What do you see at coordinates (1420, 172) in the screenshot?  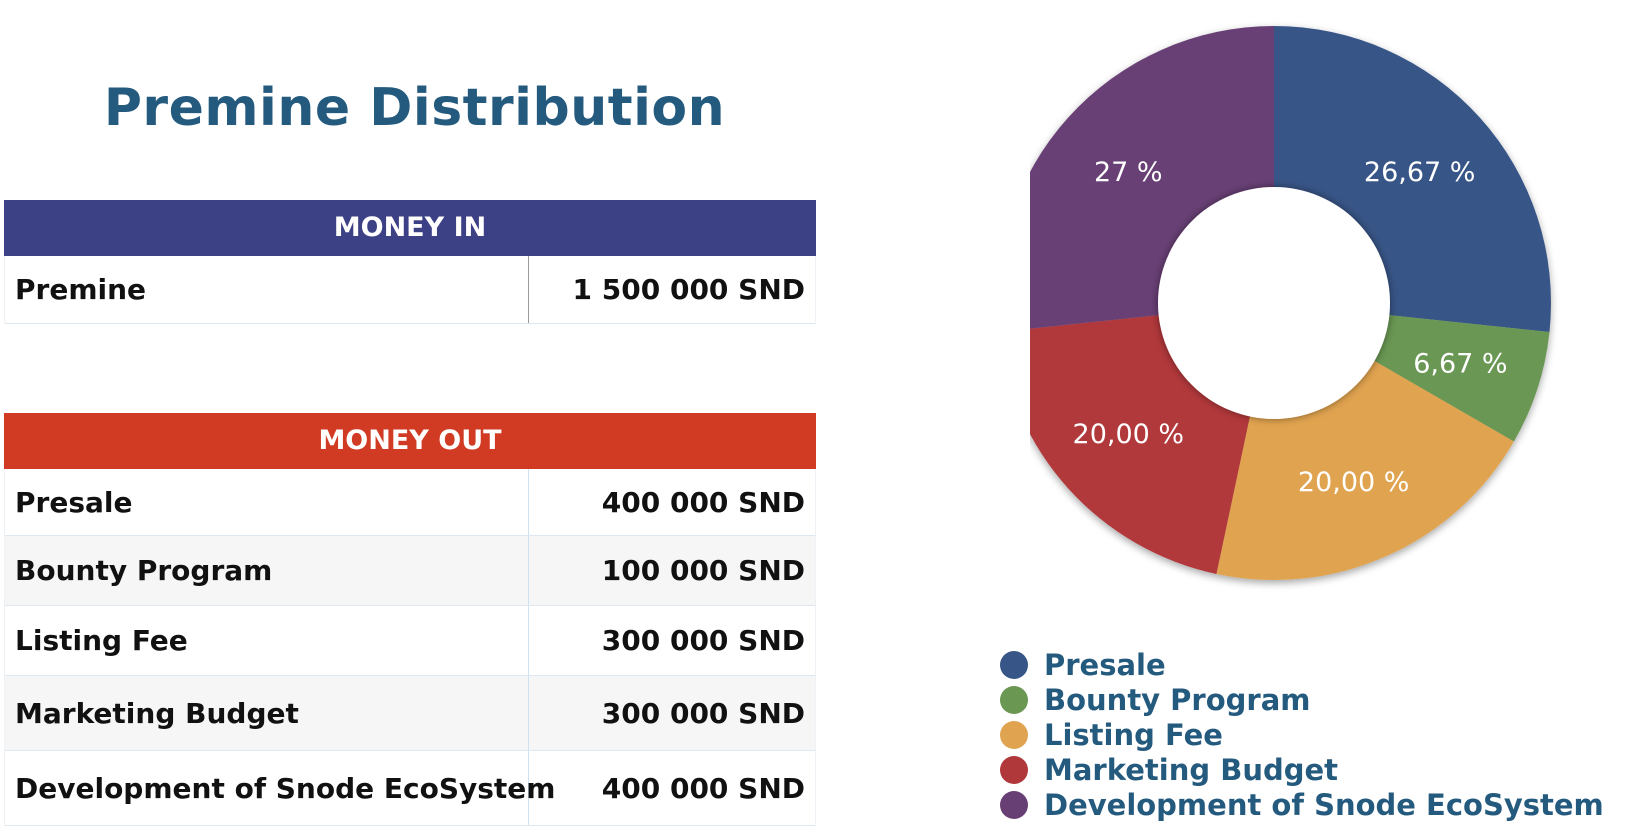 I see `data-label: 26,67 %` at bounding box center [1420, 172].